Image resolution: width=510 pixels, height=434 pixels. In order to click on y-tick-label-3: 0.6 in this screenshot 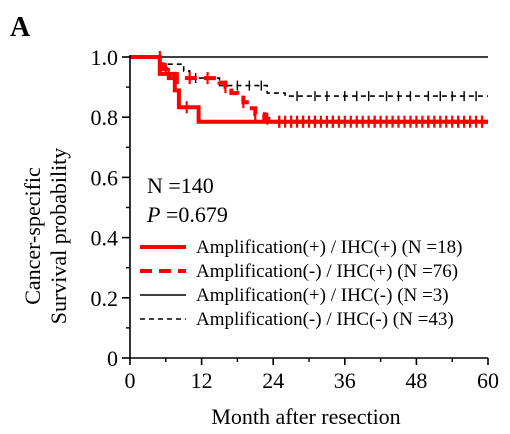, I will do `click(105, 177)`.